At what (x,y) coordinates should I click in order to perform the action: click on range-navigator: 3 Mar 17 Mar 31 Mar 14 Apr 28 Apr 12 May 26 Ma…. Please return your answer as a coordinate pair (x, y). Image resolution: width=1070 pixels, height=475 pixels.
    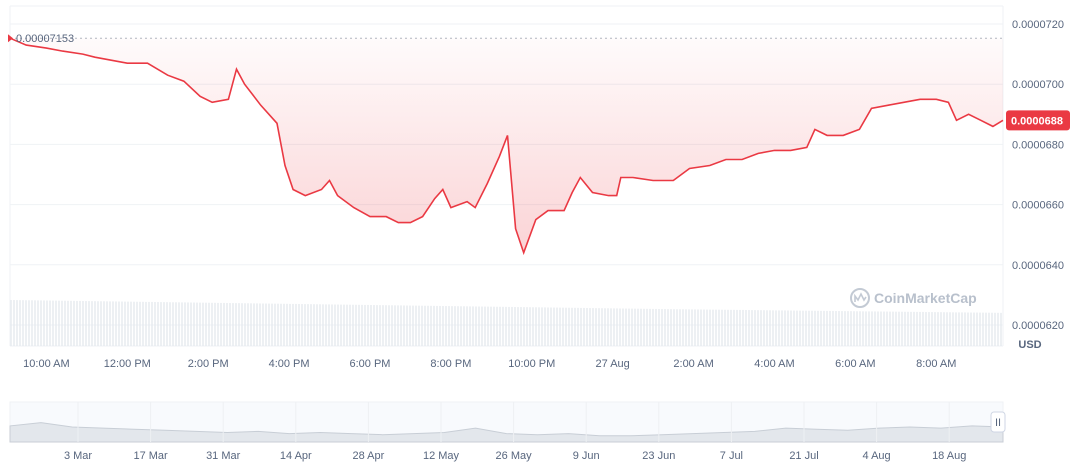
    Looking at the image, I should click on (507, 431).